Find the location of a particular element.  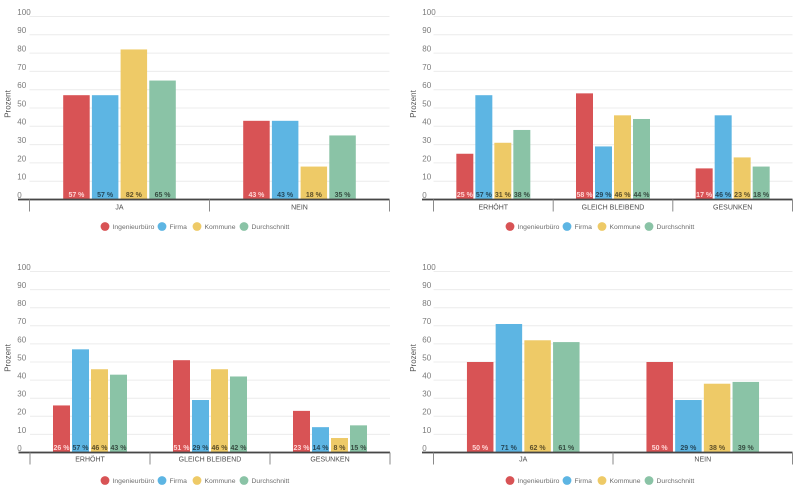

svg-text: 8 % is located at coordinates (339, 448).